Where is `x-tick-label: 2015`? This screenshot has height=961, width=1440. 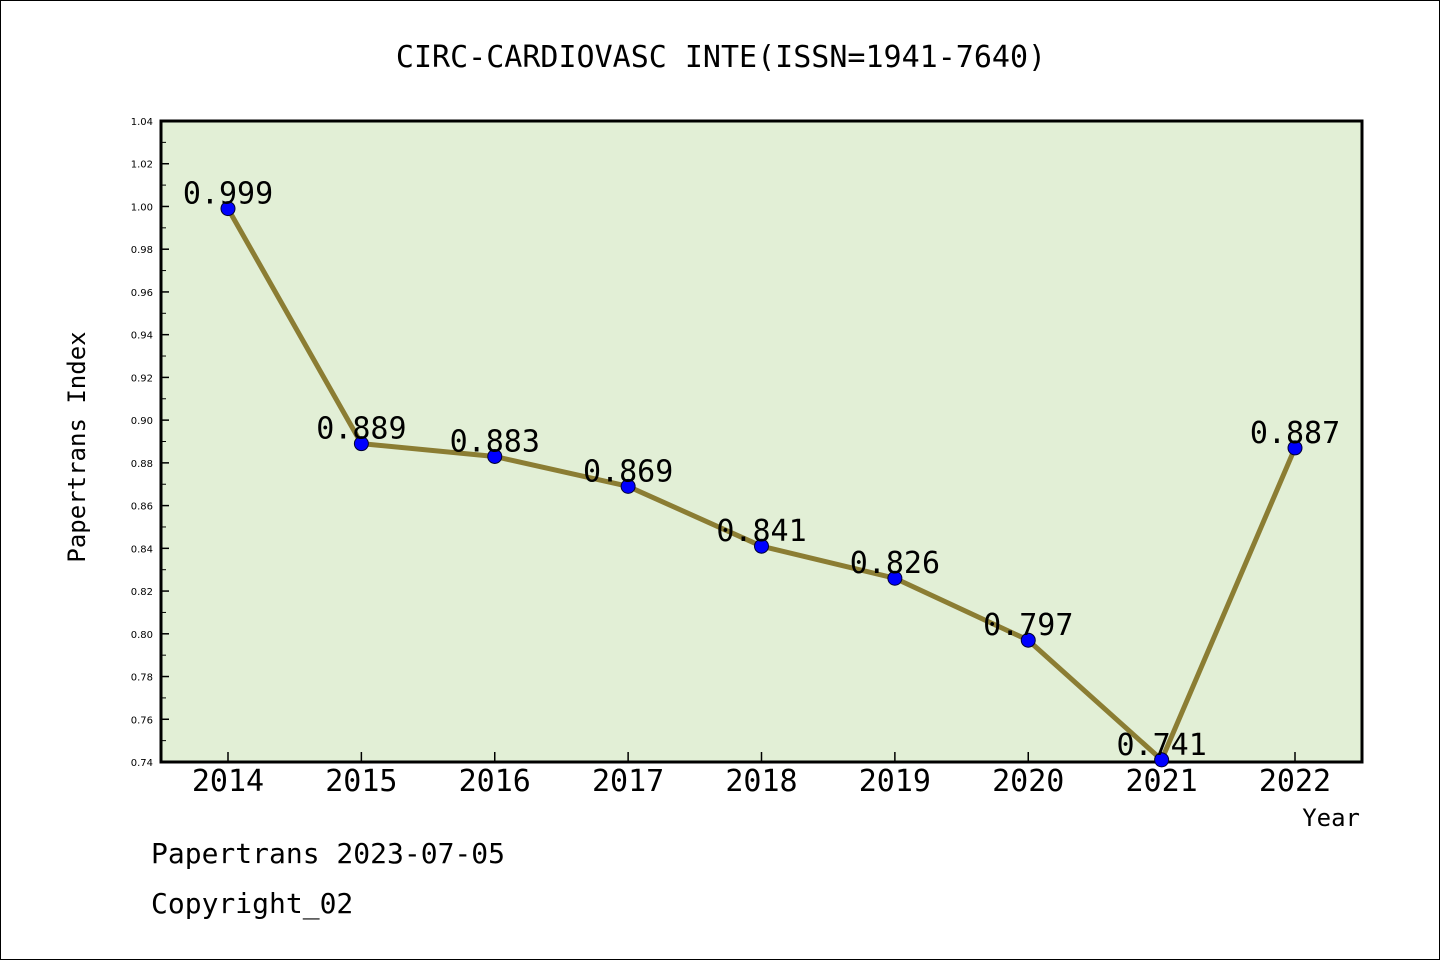
x-tick-label: 2015 is located at coordinates (361, 781).